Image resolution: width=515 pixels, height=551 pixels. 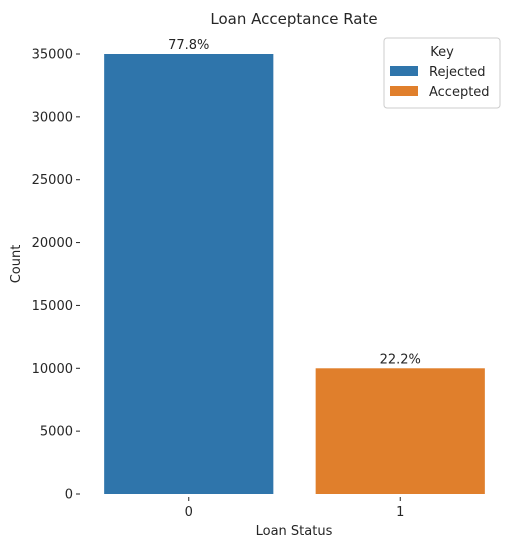 What do you see at coordinates (52, 369) in the screenshot?
I see `y-tick-label: 10000` at bounding box center [52, 369].